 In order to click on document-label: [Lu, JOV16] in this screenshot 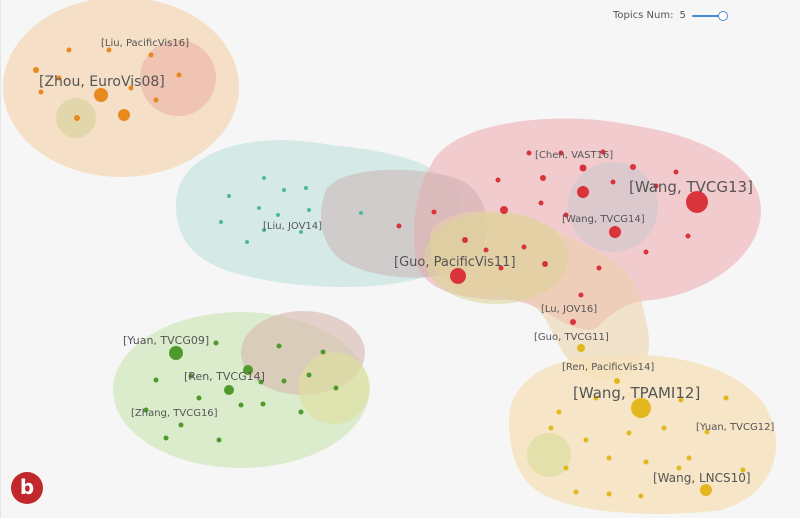, I will do `click(569, 309)`.